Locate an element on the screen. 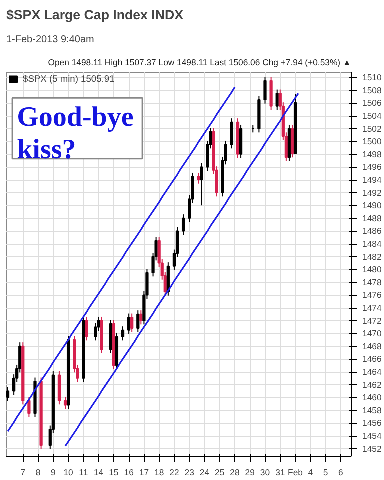 The image size is (384, 480). x-tick-label: 22 is located at coordinates (175, 473).